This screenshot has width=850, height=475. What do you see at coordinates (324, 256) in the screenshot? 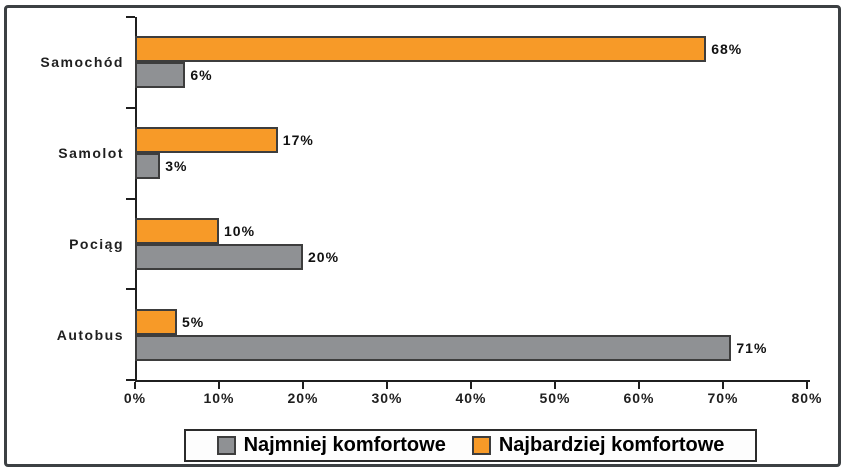
I see `bar-value-label: 20%` at bounding box center [324, 256].